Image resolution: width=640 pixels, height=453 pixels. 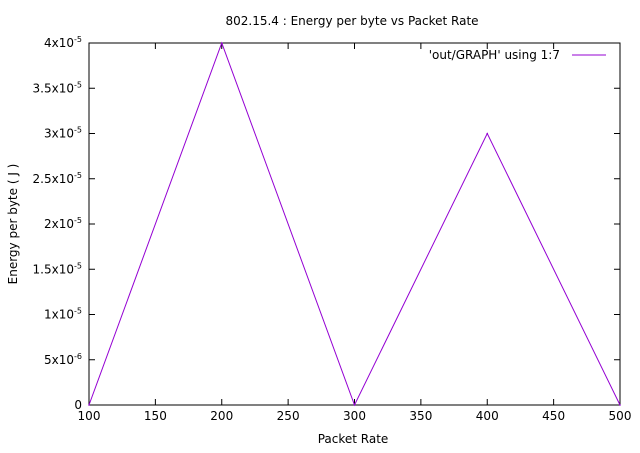 I want to click on y-tick-label: 1x10⁻⁵, so click(x=63, y=314).